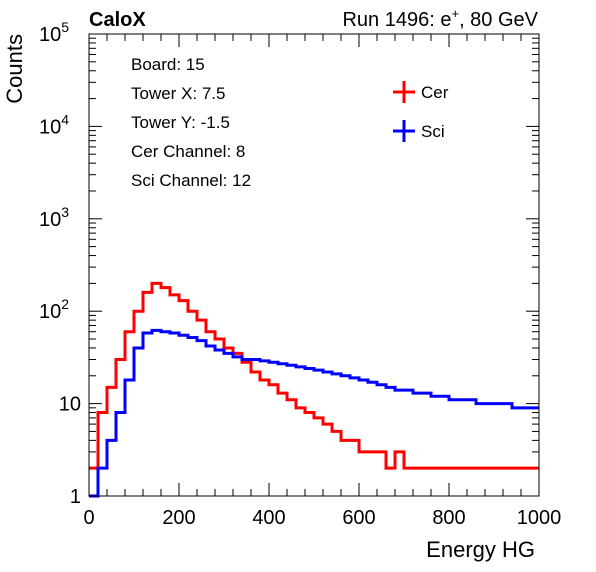 This screenshot has width=596, height=572. I want to click on info-tower-y: Tower Y: -1.5, so click(180, 122).